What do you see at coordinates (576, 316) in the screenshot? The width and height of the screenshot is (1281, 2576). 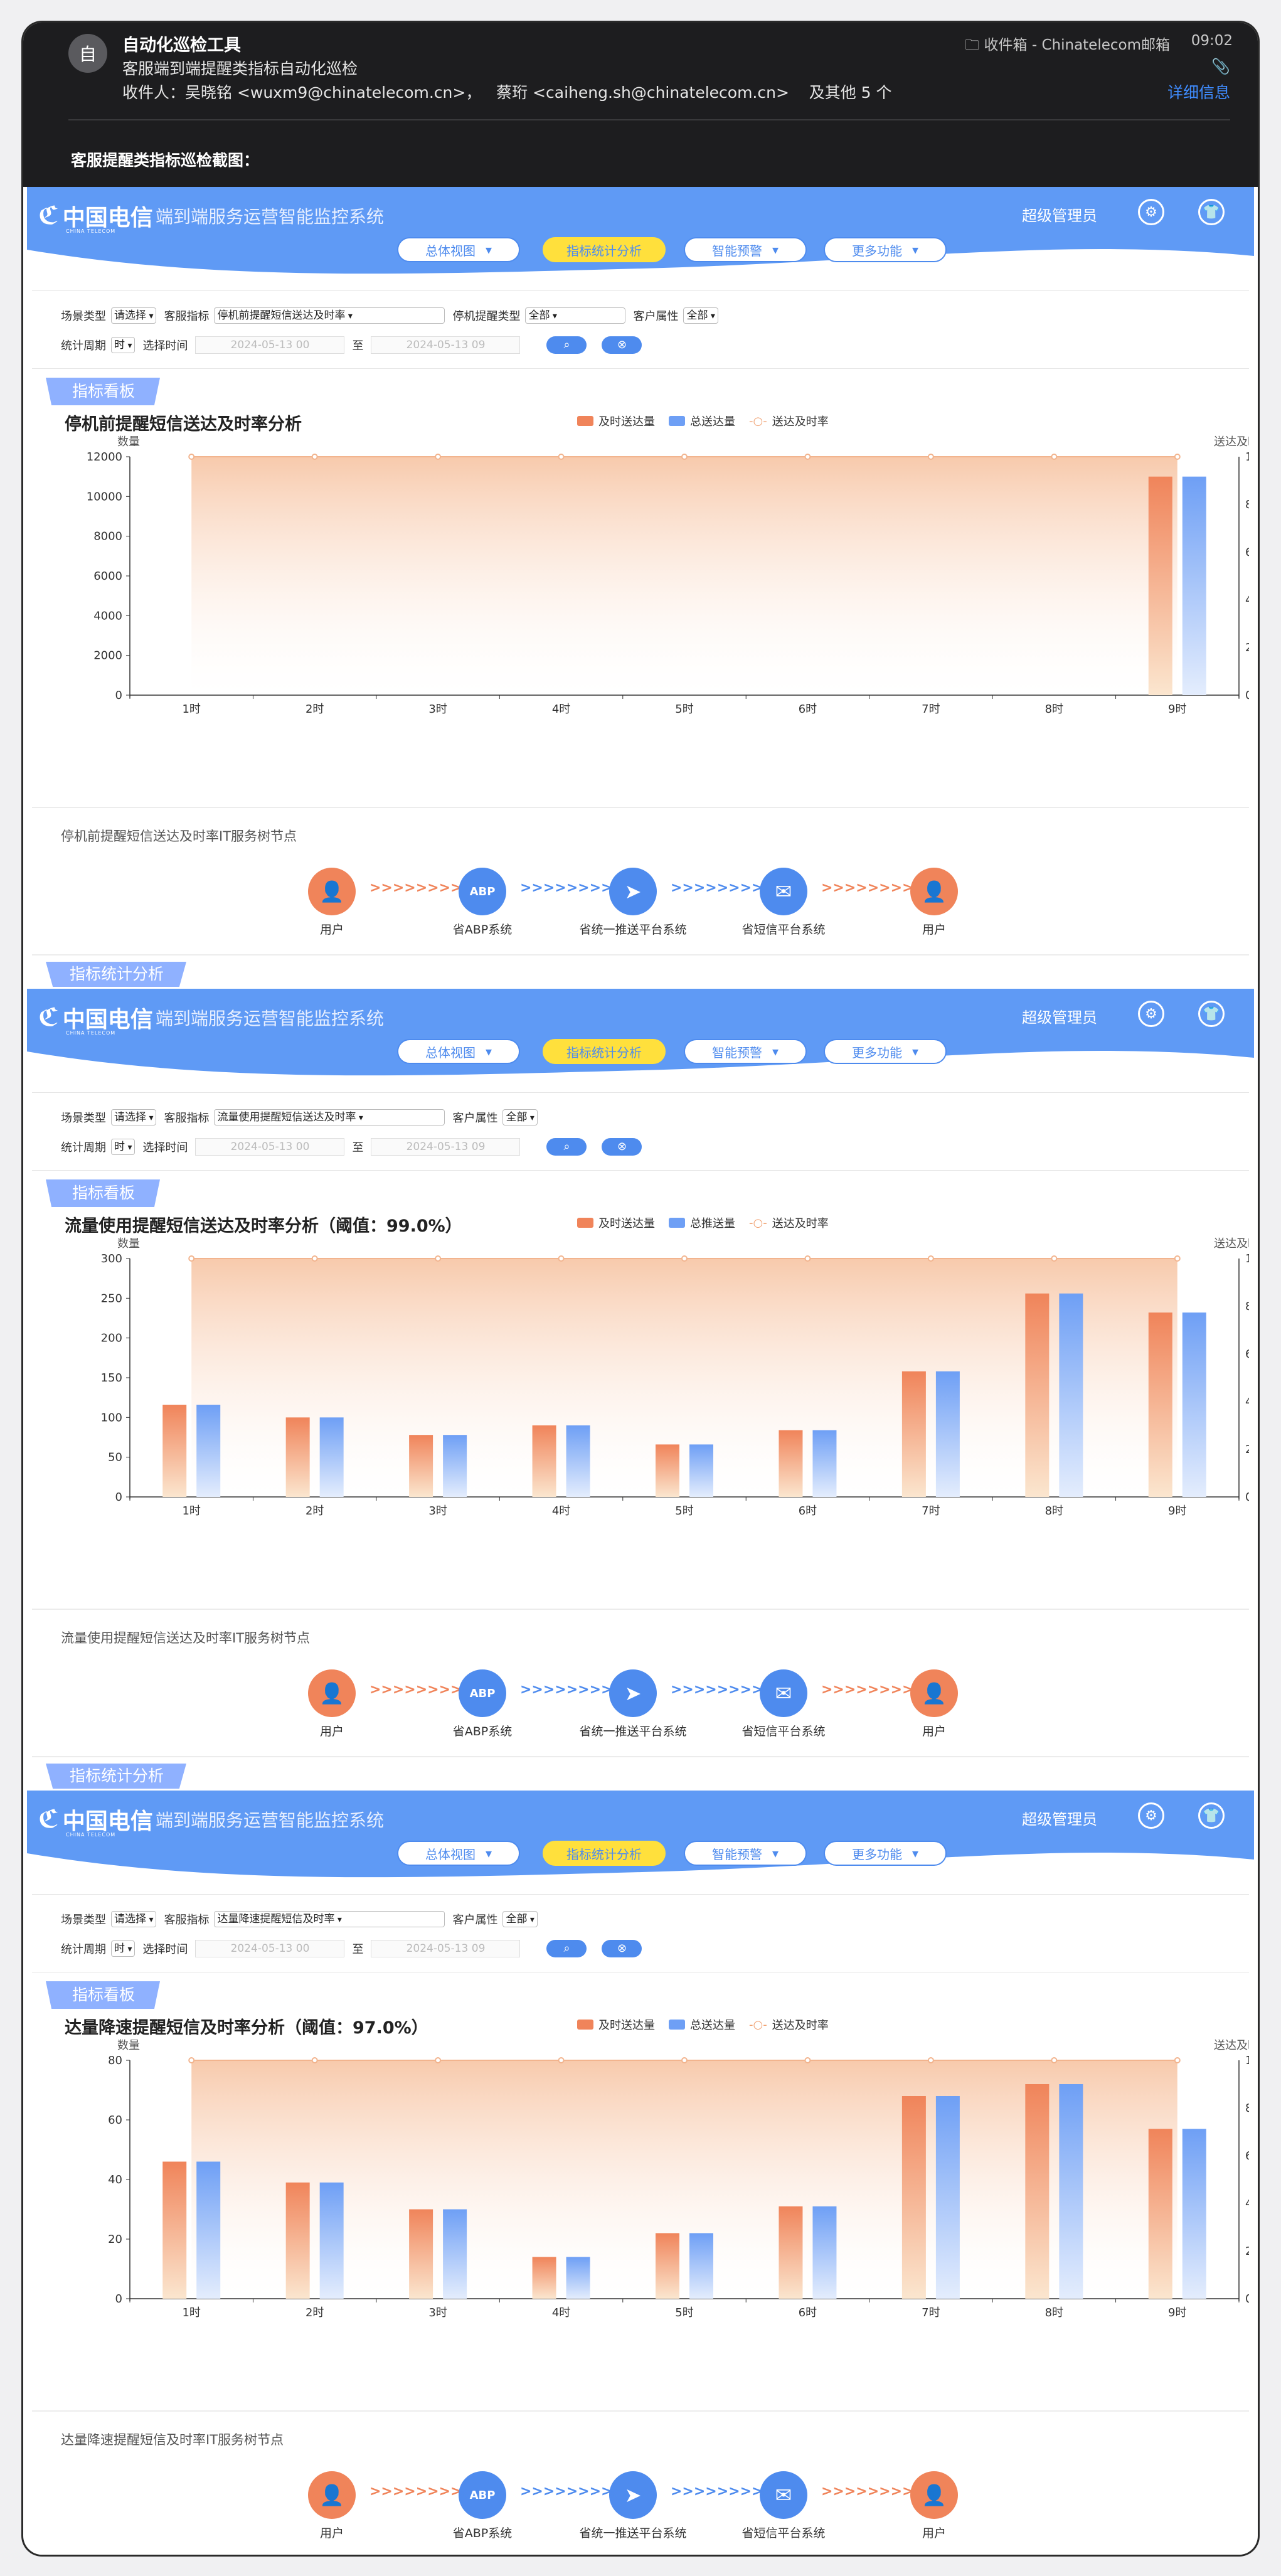 I see `extra-select: 全部` at bounding box center [576, 316].